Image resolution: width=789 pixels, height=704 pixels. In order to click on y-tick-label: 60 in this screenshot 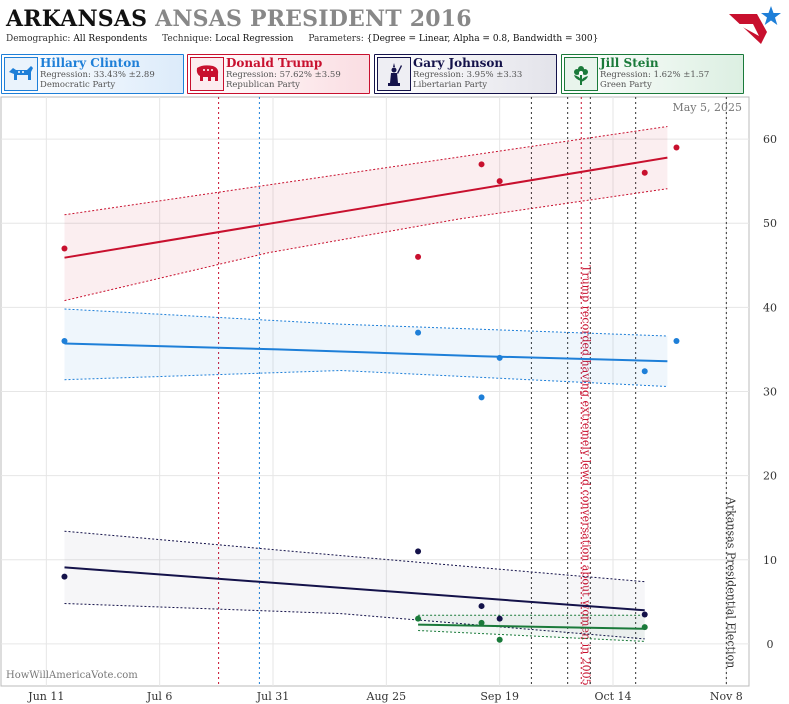, I will do `click(770, 139)`.